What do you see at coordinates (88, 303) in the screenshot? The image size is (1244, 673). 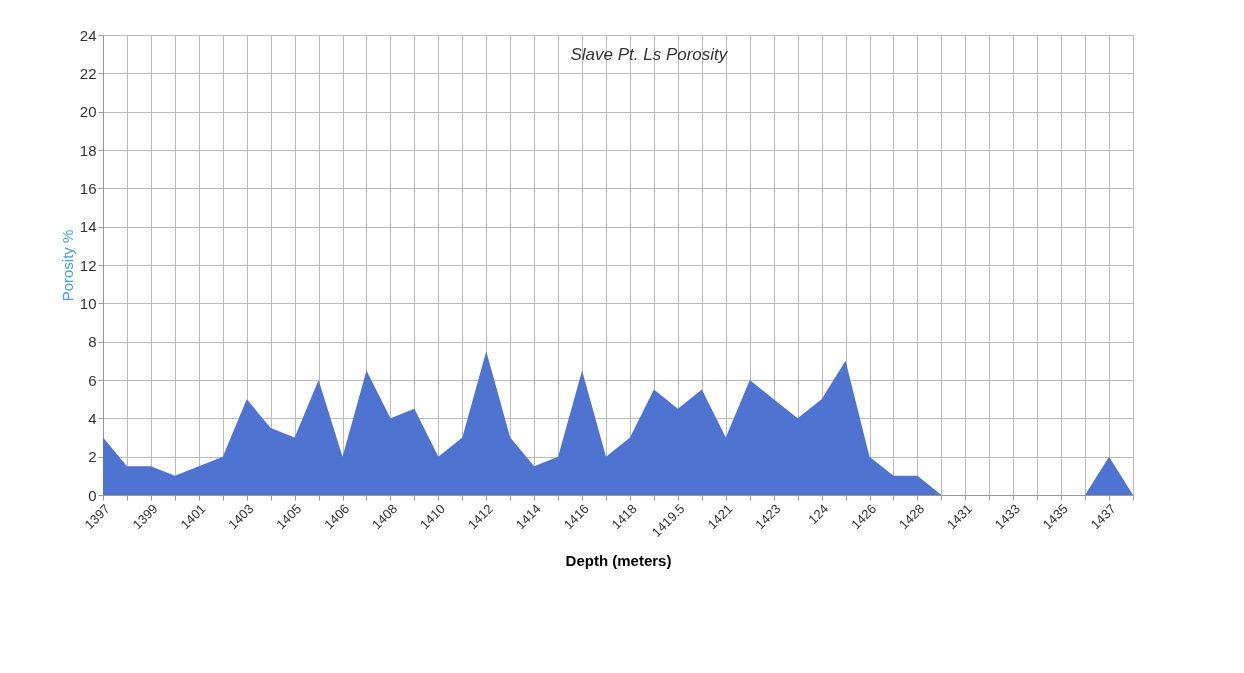 I see `y-tick-label: 10` at bounding box center [88, 303].